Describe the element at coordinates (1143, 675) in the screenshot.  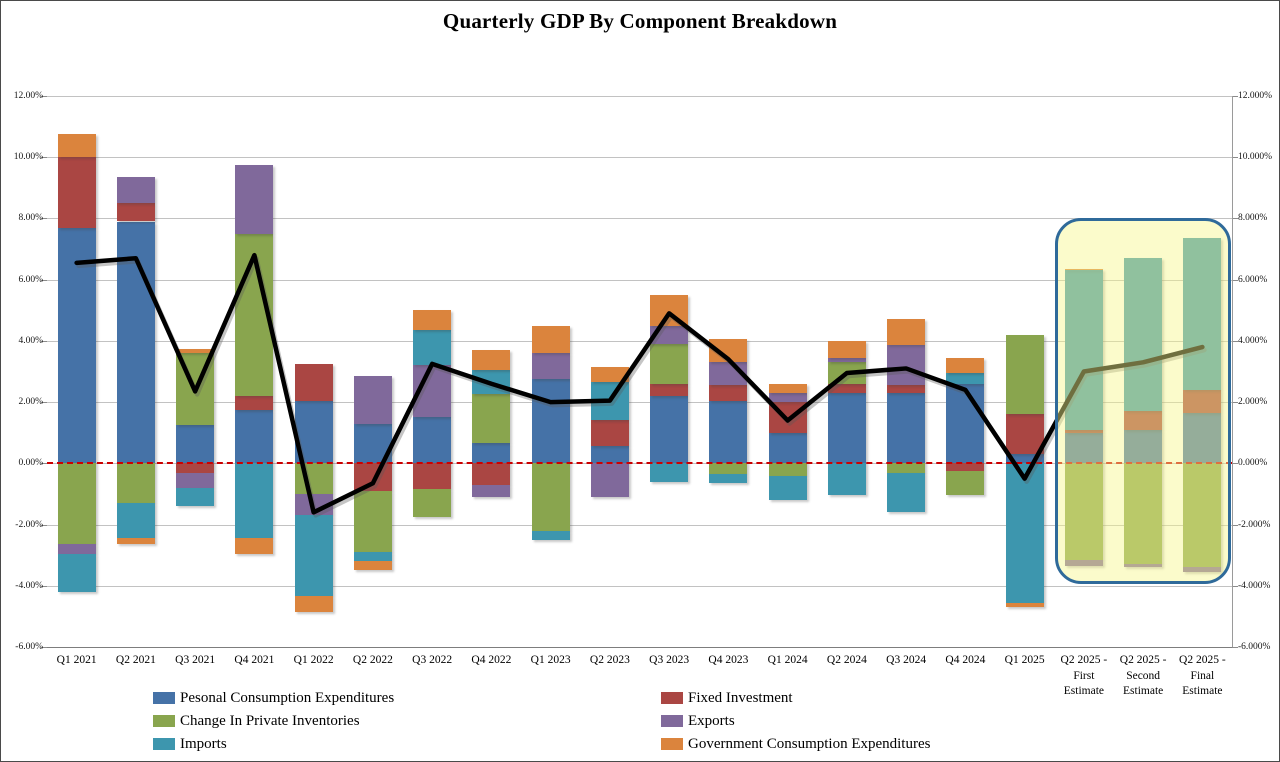
I see `x-axis-label: Q2 2025 - Second Estimate` at that location.